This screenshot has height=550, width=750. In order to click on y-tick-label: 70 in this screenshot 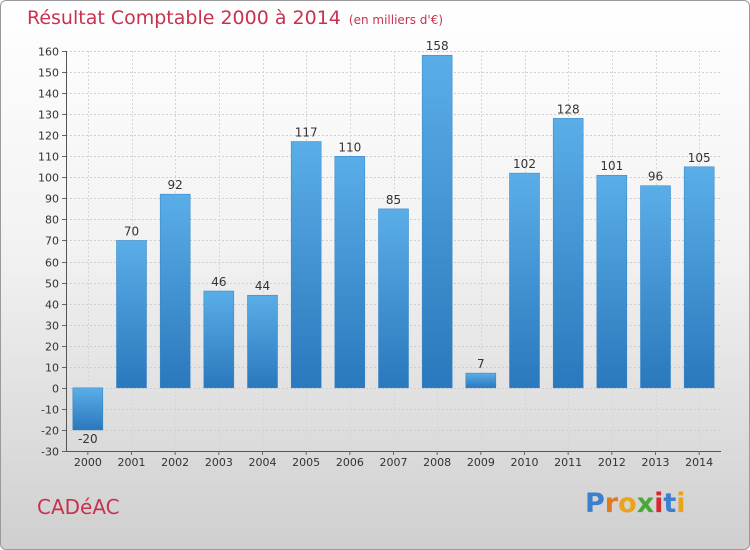, I will do `click(52, 241)`.